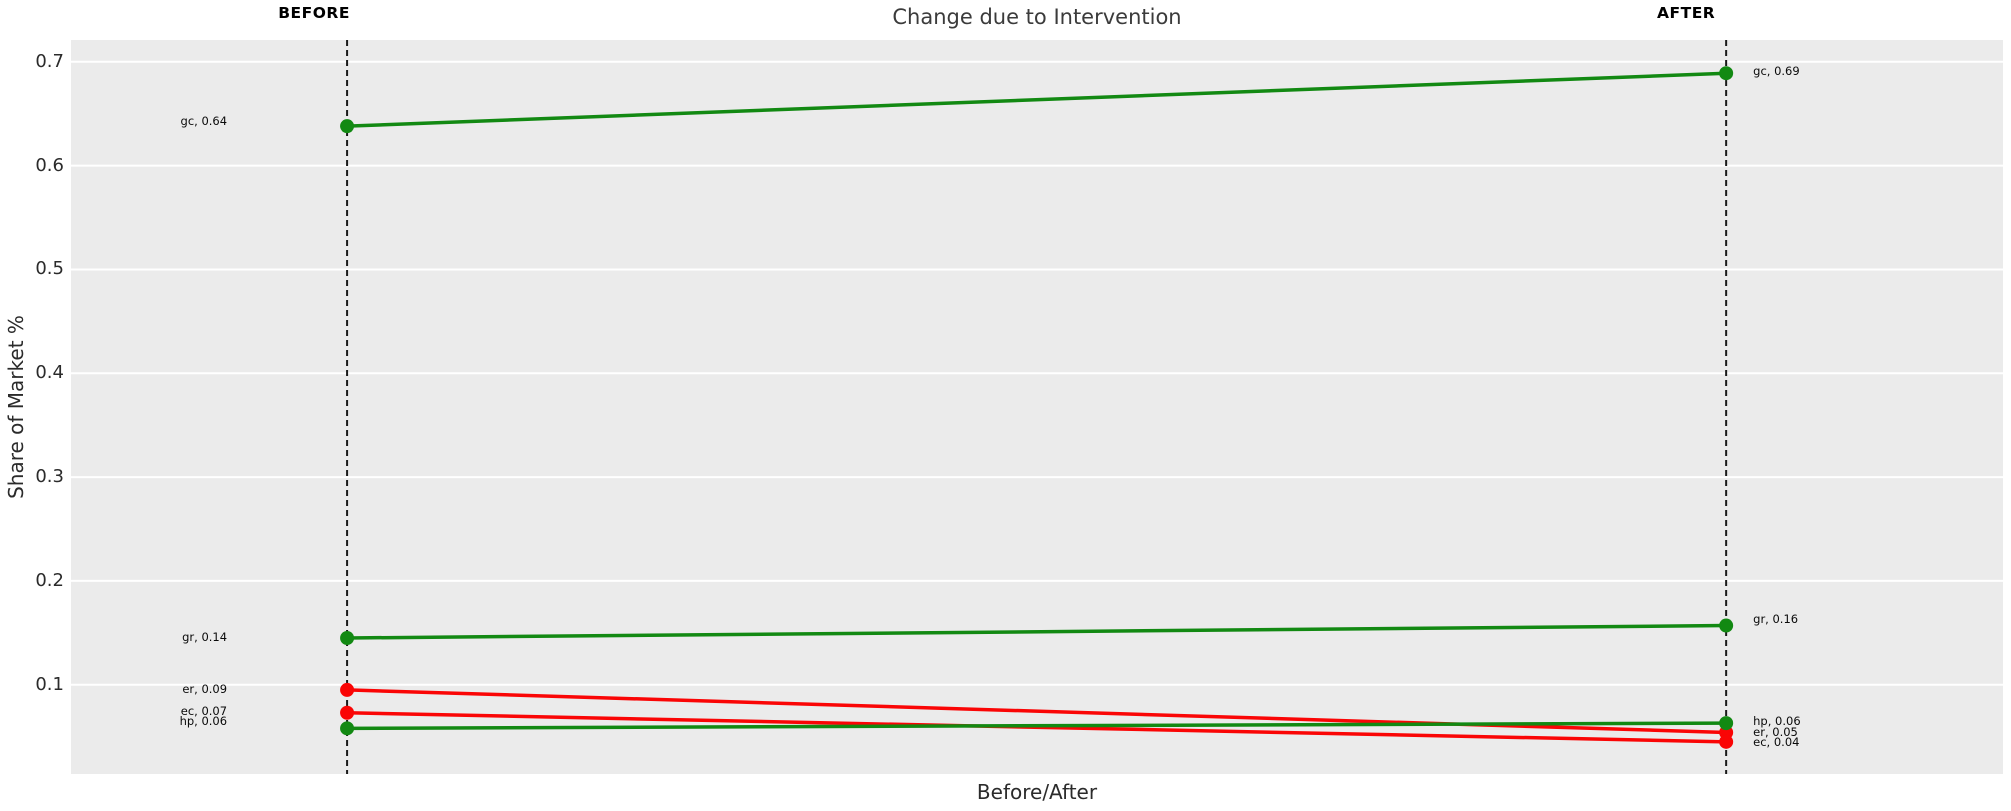  I want to click on label-gc-after: gc, 0.69, so click(1776, 70).